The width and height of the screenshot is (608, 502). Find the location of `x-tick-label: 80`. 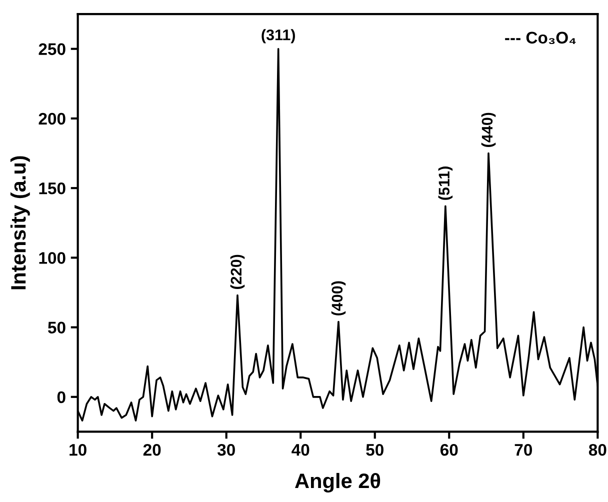

x-tick-label: 80 is located at coordinates (597, 450).